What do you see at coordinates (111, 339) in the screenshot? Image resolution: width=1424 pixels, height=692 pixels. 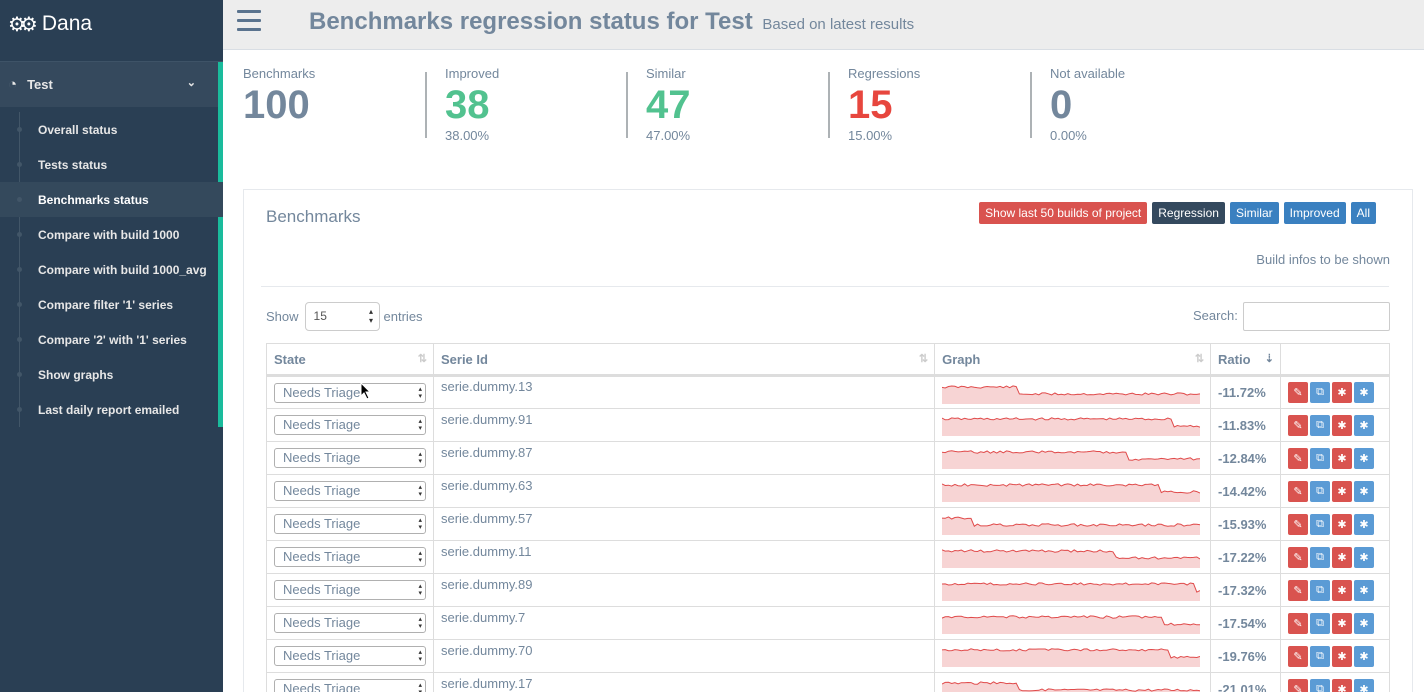 I see `sidebar-item: Compare '2' with '1' series` at bounding box center [111, 339].